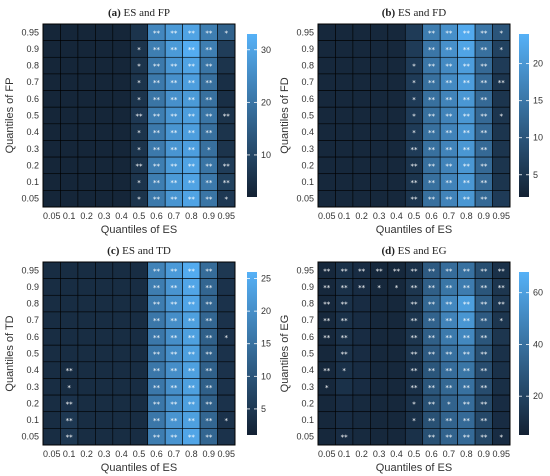 This screenshot has width=550, height=476. What do you see at coordinates (379, 454) in the screenshot?
I see `x-tick-label: 0.3` at bounding box center [379, 454].